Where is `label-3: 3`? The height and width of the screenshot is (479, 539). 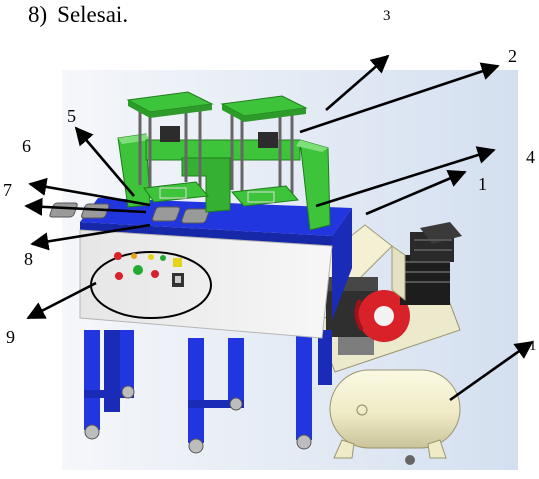
label-3: 3 is located at coordinates (387, 16).